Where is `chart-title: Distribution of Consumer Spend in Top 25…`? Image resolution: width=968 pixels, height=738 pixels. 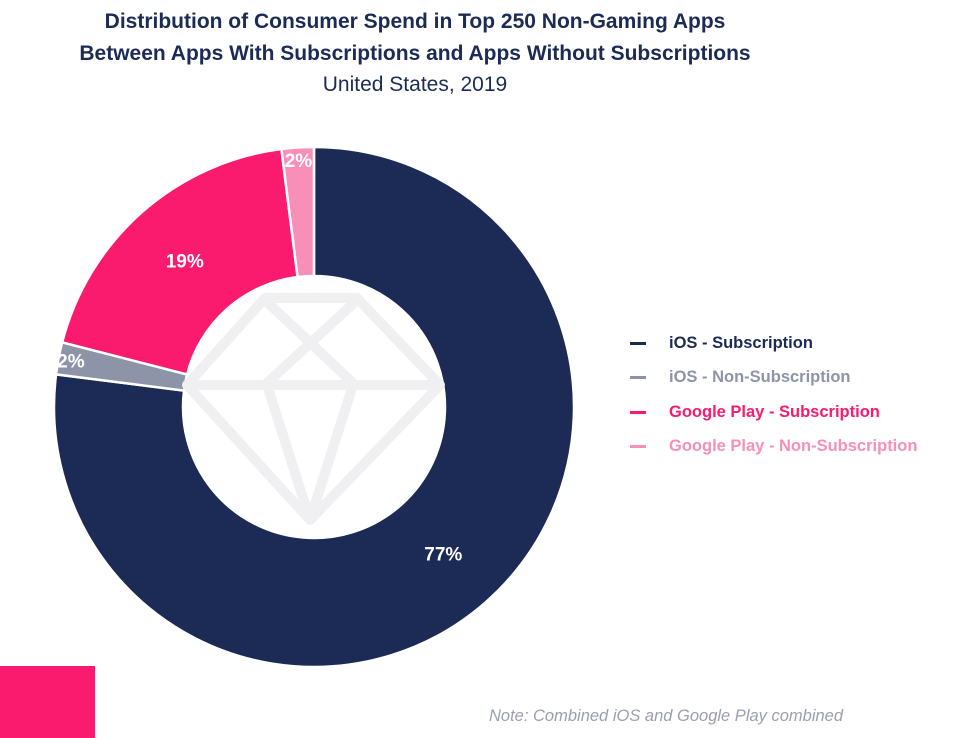 chart-title: Distribution of Consumer Spend in Top 25… is located at coordinates (415, 21).